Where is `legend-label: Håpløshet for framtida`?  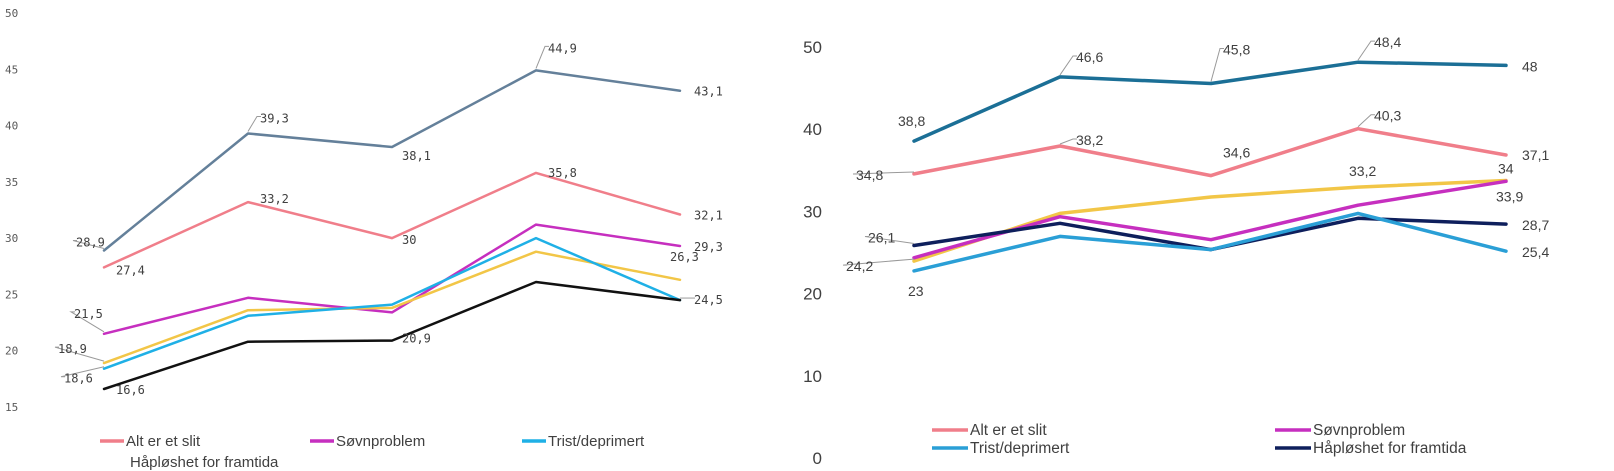 legend-label: Håpløshet for framtida is located at coordinates (1390, 448).